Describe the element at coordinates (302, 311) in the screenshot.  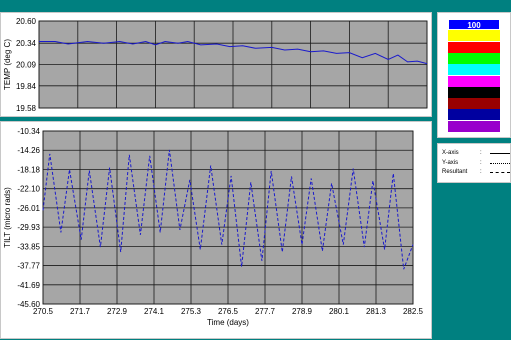
I see `x-tick-label: 278.9` at that location.